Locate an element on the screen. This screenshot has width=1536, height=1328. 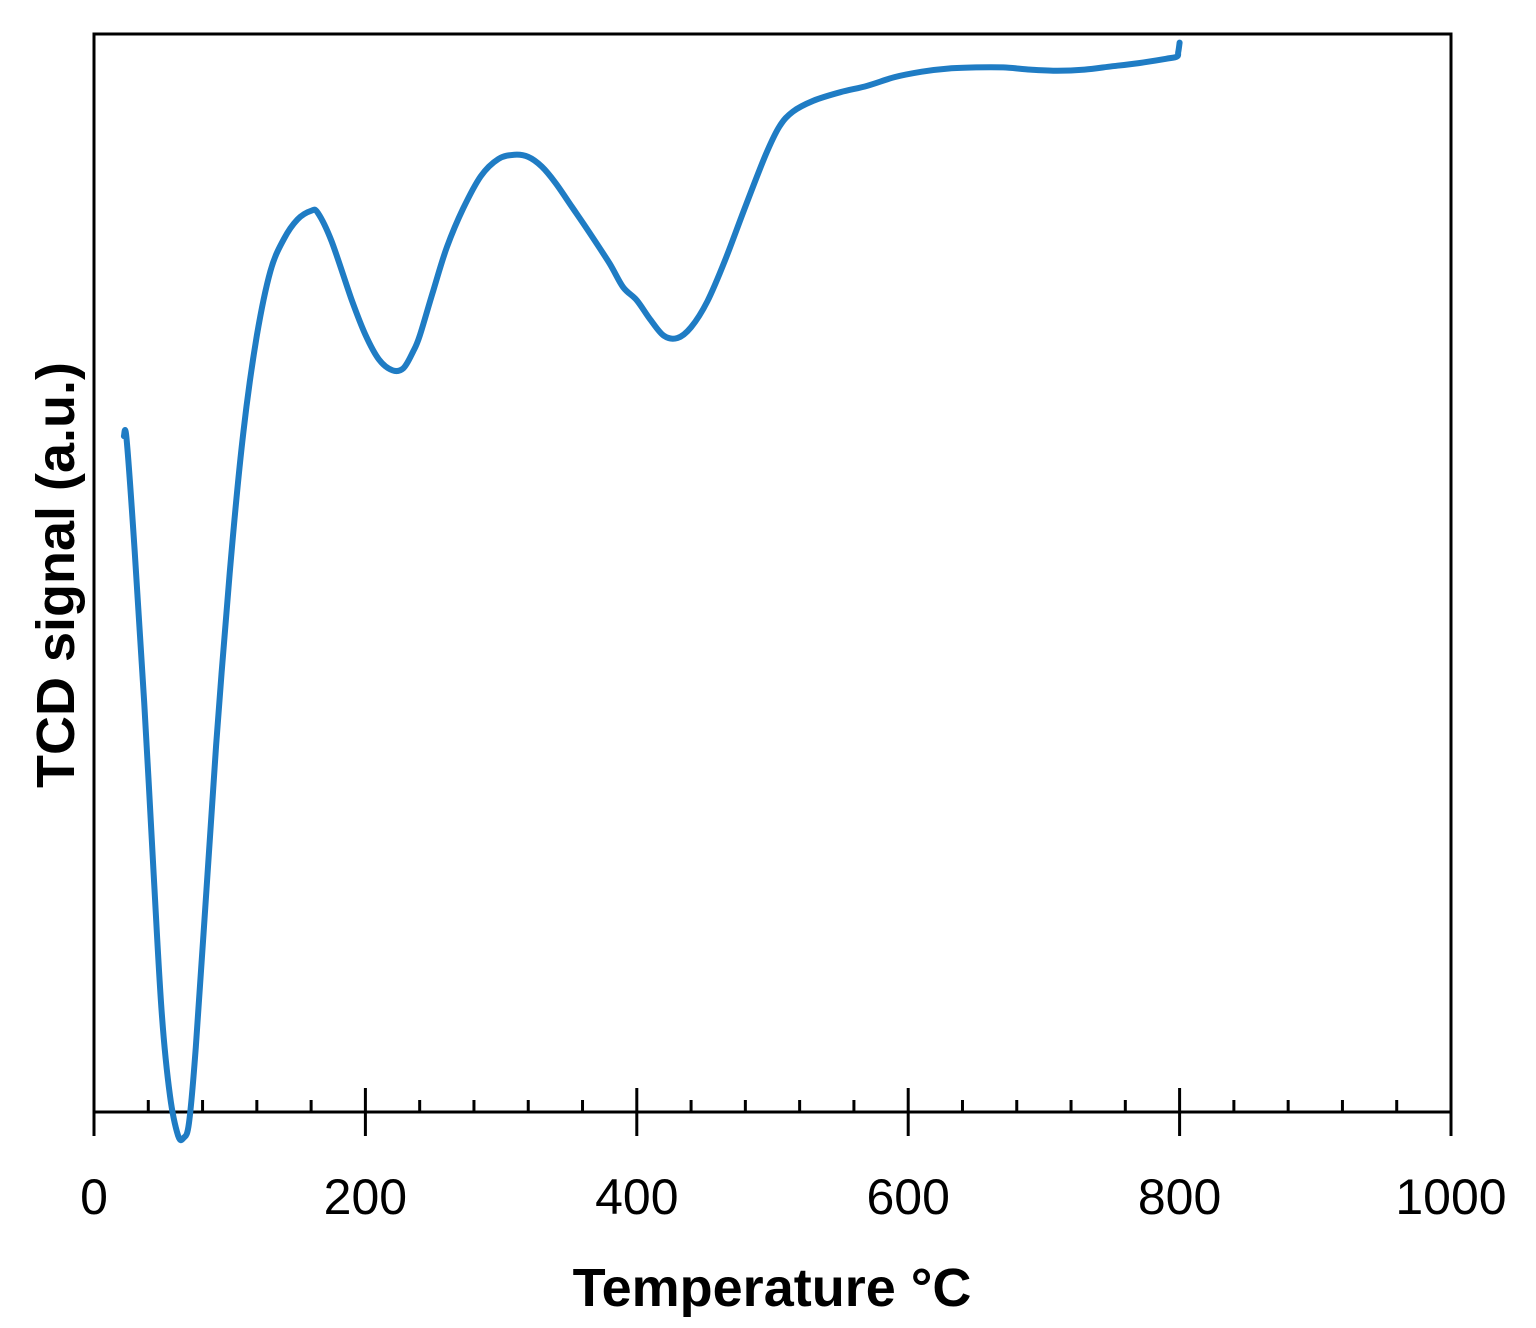
x-tick-label: 200 is located at coordinates (365, 1197).